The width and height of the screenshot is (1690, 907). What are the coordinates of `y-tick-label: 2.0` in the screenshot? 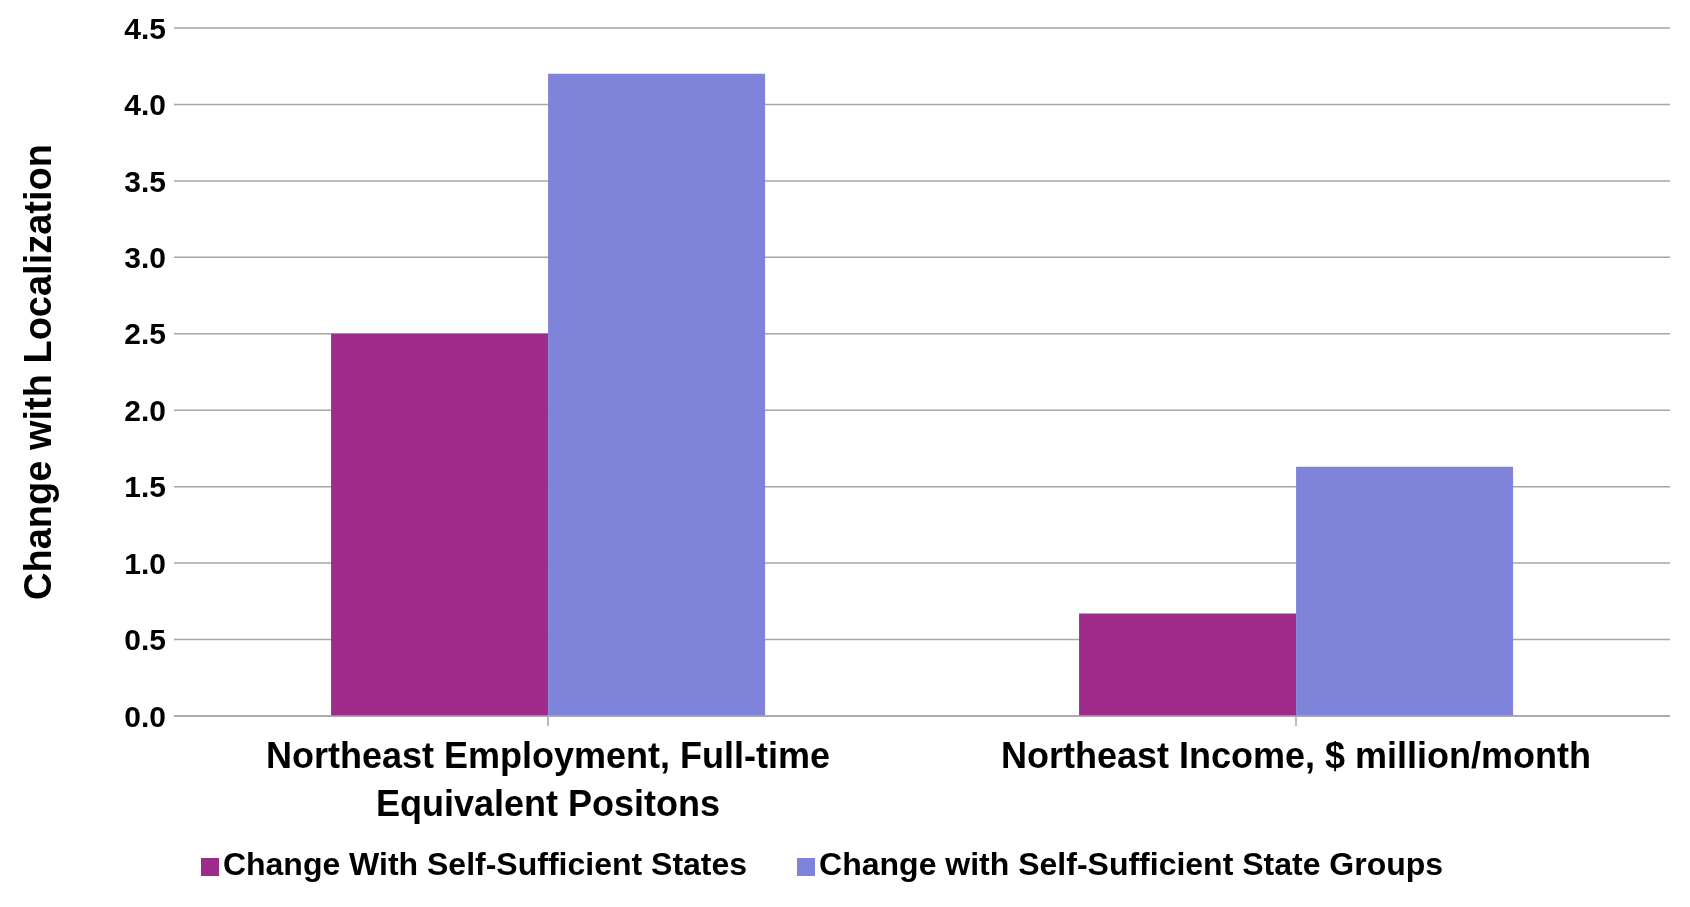 It's located at (145, 410).